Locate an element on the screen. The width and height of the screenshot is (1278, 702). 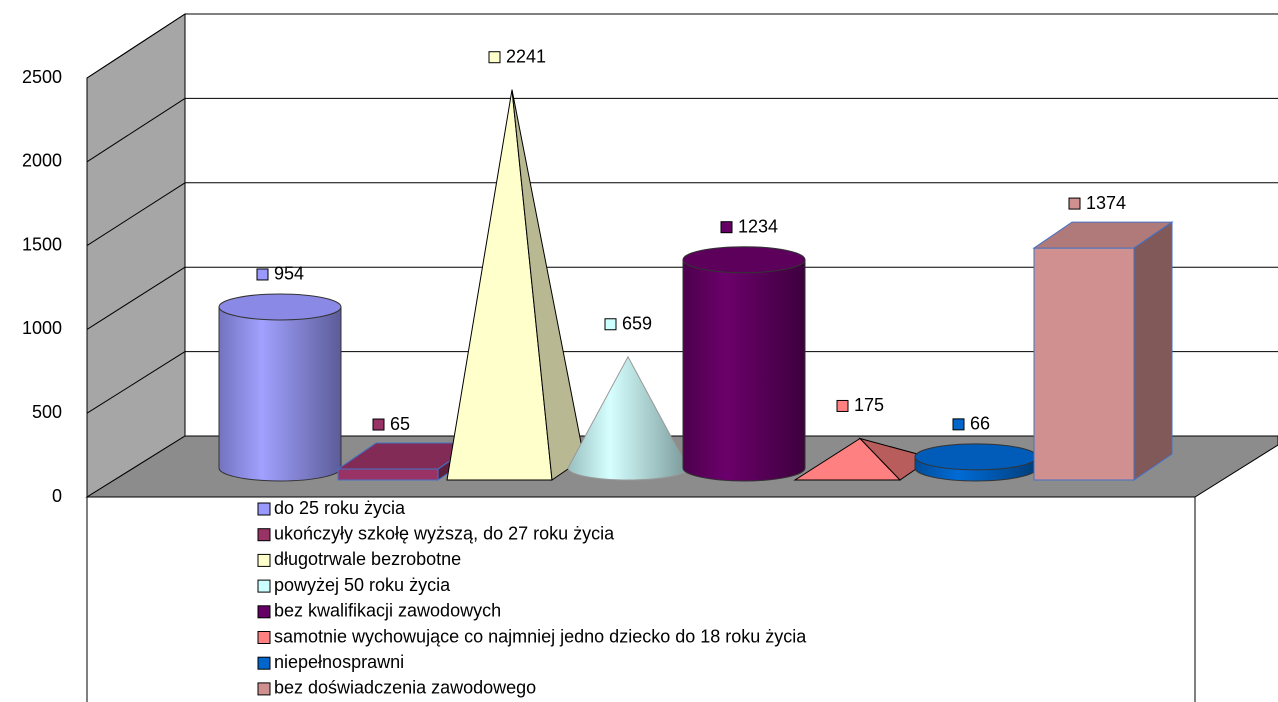
legend-label: długotrwale bezrobotne is located at coordinates (367, 559).